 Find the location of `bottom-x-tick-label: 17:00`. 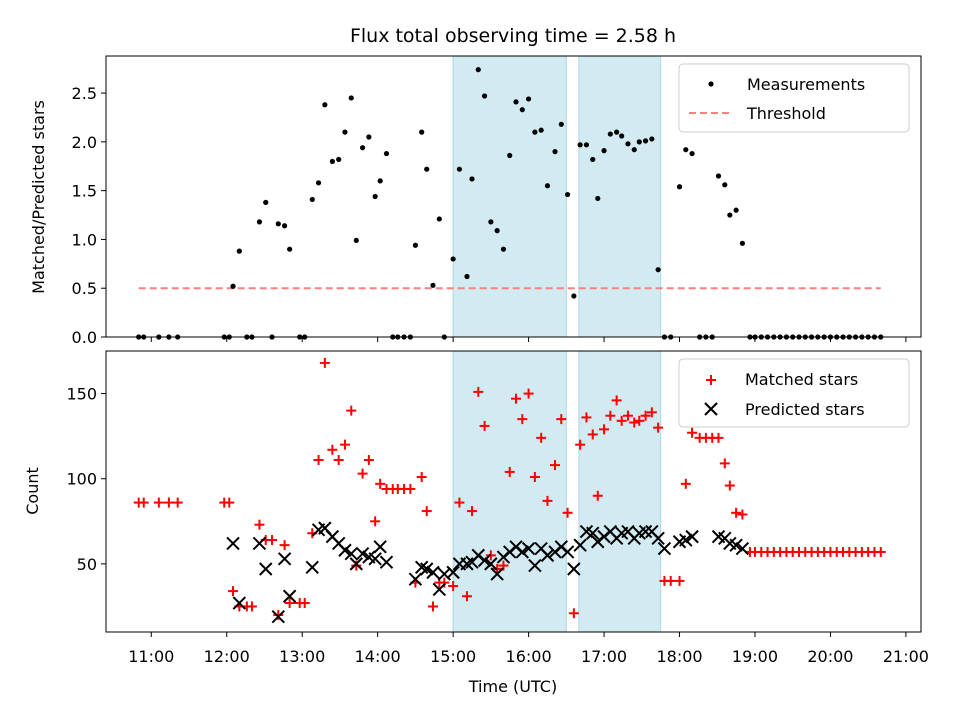

bottom-x-tick-label: 17:00 is located at coordinates (604, 656).